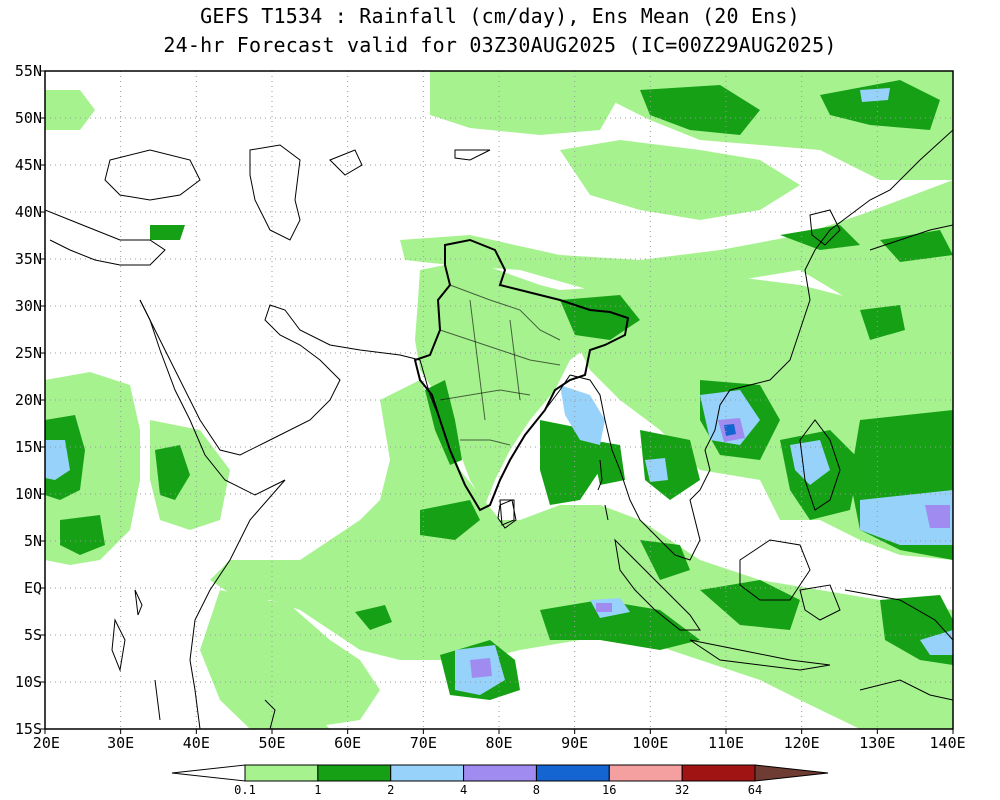 This screenshot has width=1000, height=800. Describe the element at coordinates (121, 743) in the screenshot. I see `lon-tick-label: 30E` at that location.